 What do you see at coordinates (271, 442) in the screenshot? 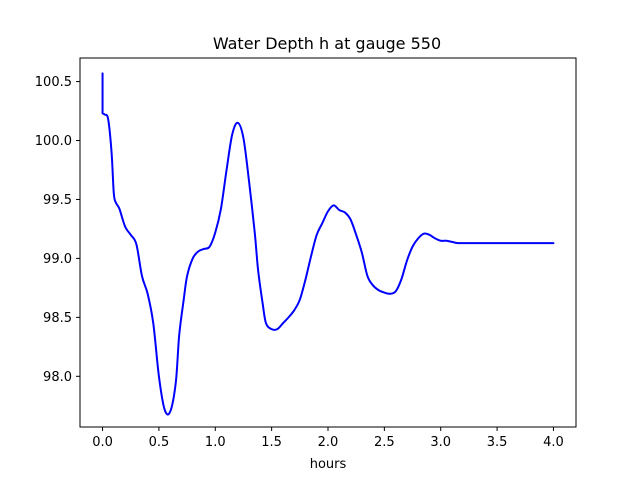
I see `x-tick-label: 1.5` at bounding box center [271, 442].